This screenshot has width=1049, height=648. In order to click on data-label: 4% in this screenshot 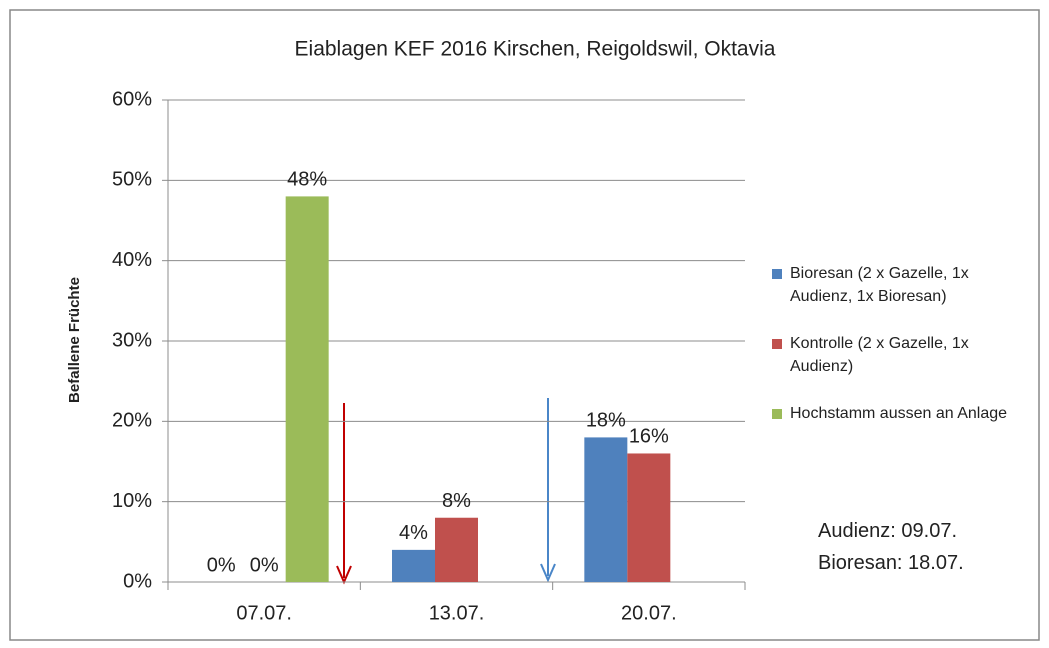, I will do `click(413, 533)`.